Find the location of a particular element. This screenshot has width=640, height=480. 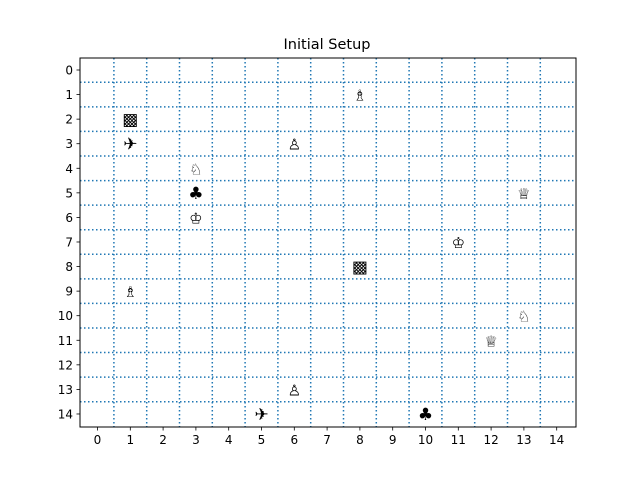

board-title: Initial Setup is located at coordinates (327, 45).